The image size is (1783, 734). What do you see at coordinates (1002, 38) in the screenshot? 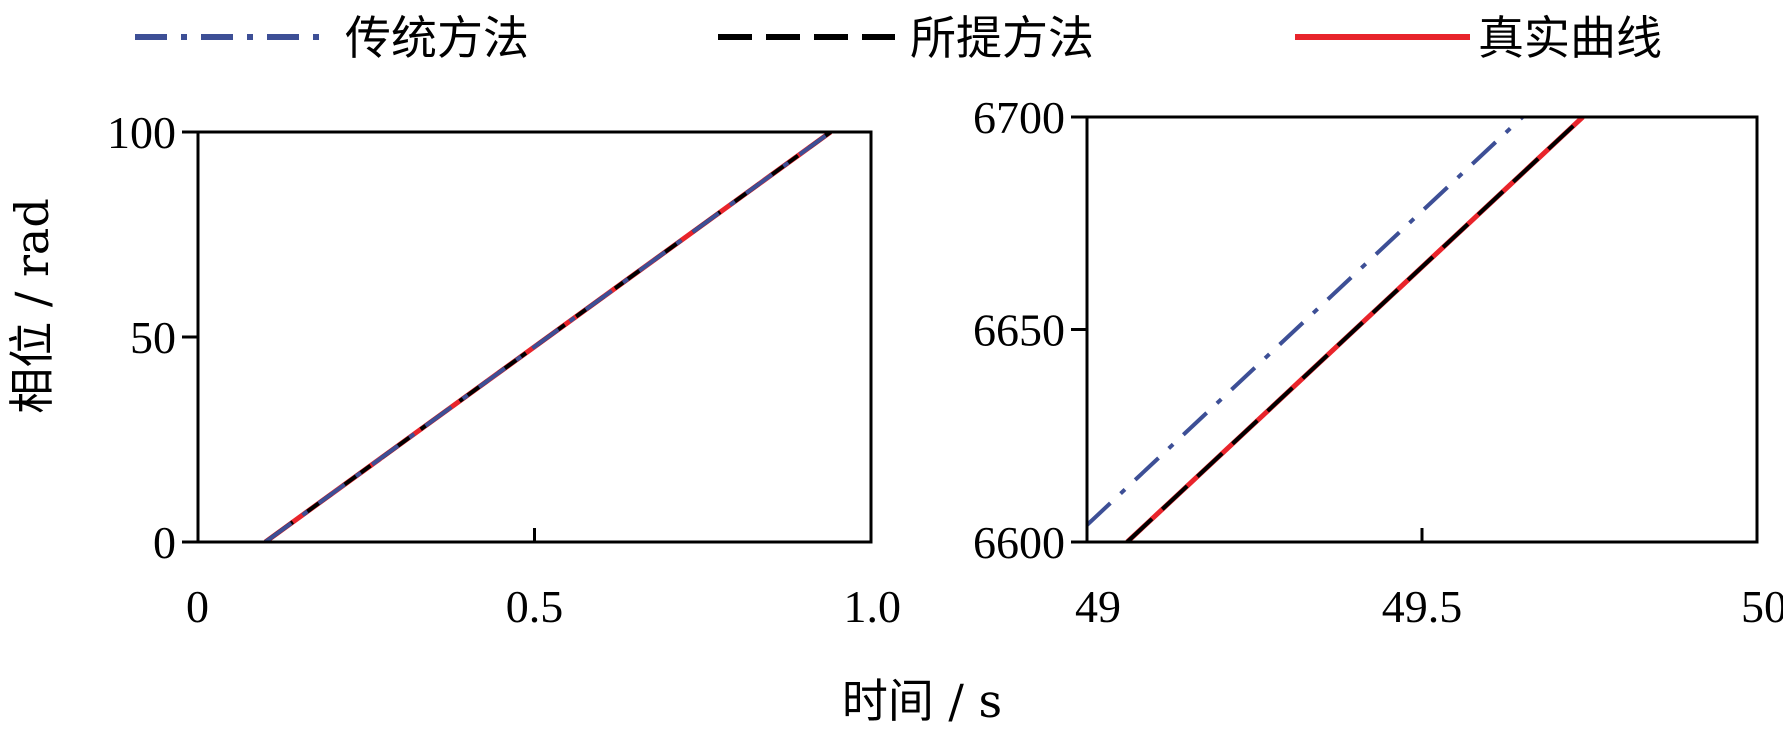
I see `legend-label-2: 所提方法` at bounding box center [1002, 38].